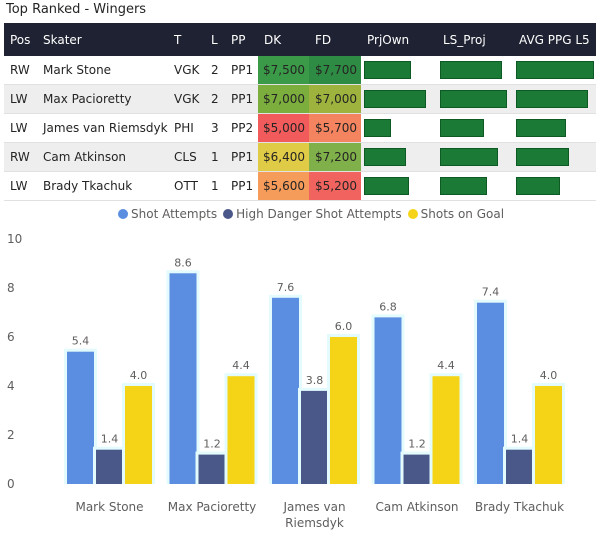 The height and width of the screenshot is (538, 600). I want to click on table-row: LW Brady Tkachuk OTT 1 PP1 $5,600 $5,200, so click(300, 186).